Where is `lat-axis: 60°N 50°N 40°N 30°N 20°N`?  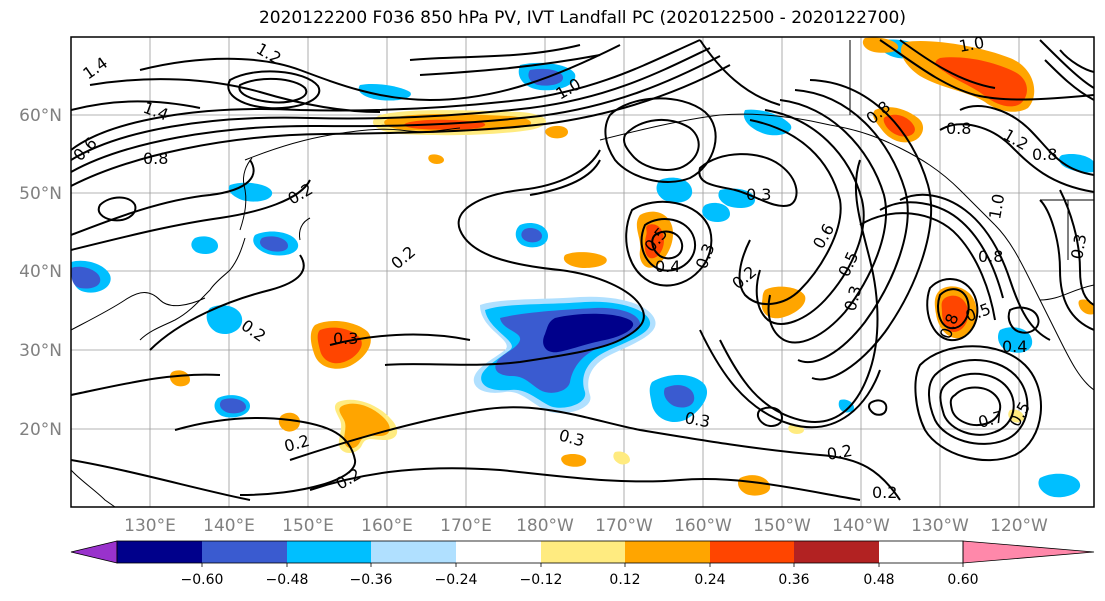
lat-axis: 60°N 50°N 40°N 30°N 20°N is located at coordinates (40, 273).